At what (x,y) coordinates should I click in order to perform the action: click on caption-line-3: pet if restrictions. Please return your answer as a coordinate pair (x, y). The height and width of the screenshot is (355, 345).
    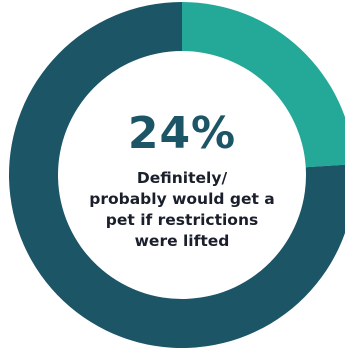
    Looking at the image, I should click on (182, 220).